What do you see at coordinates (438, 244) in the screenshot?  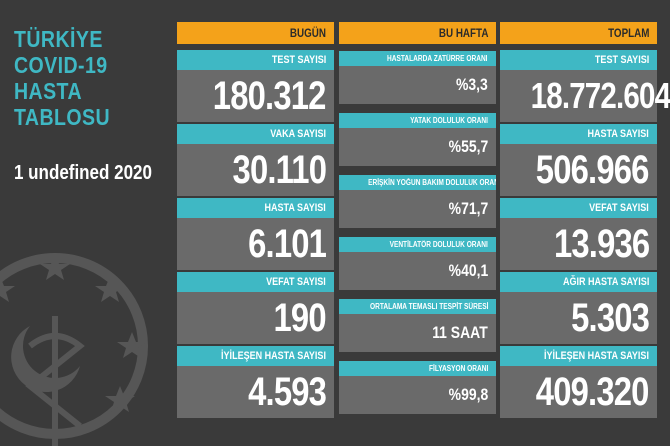 I see `card-label: VENTİLATÖR DOLULUK ORANI` at bounding box center [438, 244].